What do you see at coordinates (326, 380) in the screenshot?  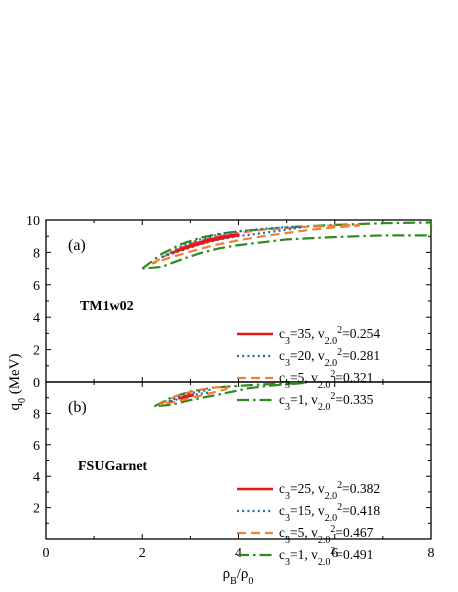 I see `legend-entry: c3=5, v2.02=0.321` at bounding box center [326, 380].